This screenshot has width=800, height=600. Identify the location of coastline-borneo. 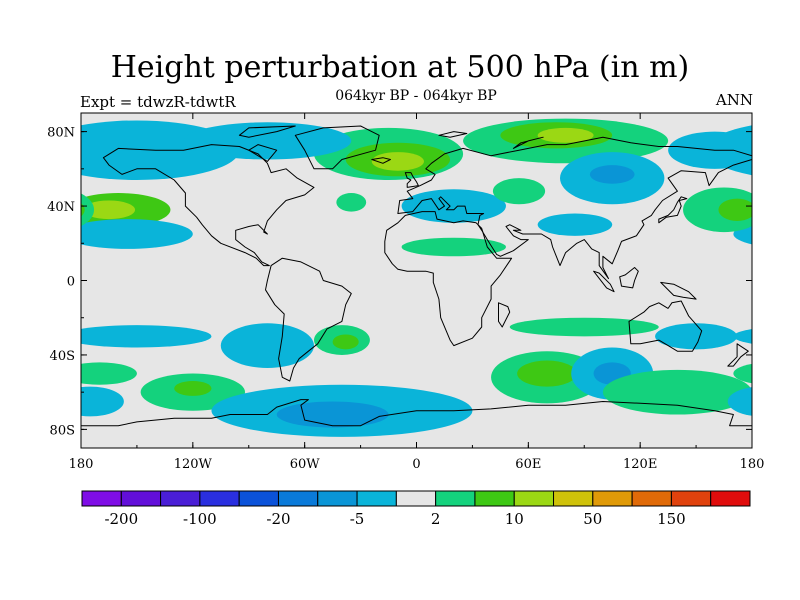
(629, 278).